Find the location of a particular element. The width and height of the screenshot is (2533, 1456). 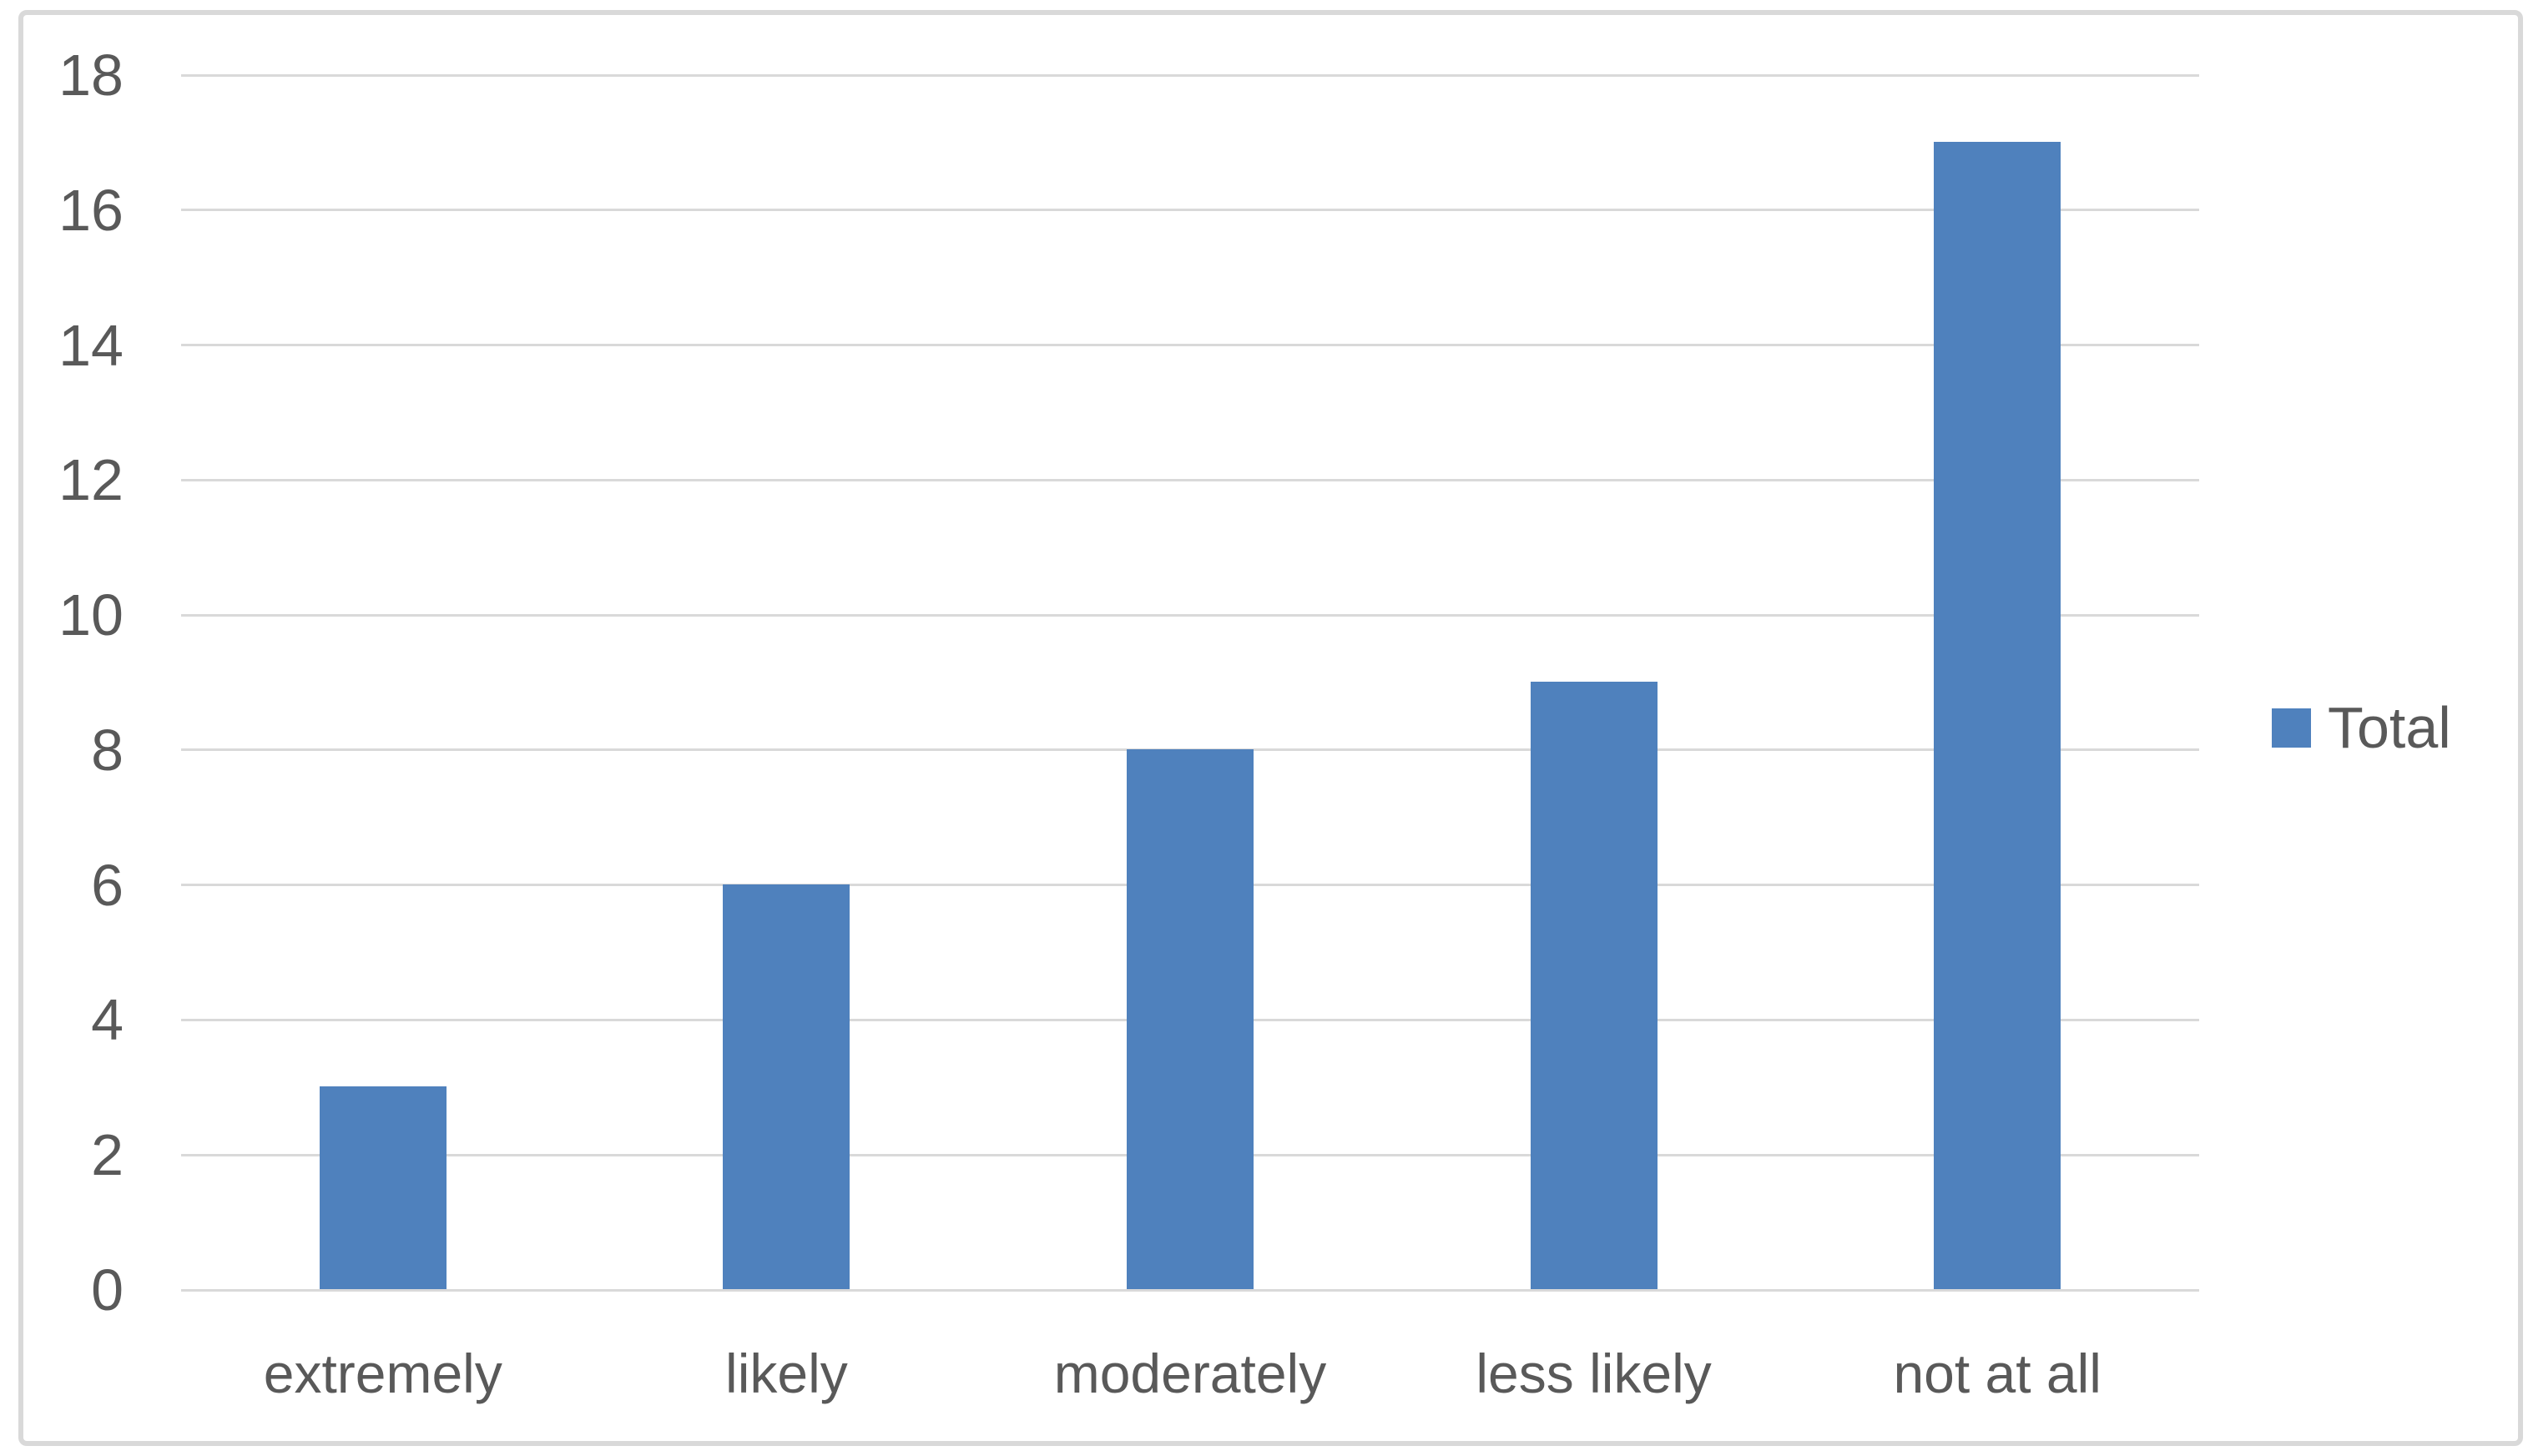

y-axis-tick-label: 8 is located at coordinates (107, 750).